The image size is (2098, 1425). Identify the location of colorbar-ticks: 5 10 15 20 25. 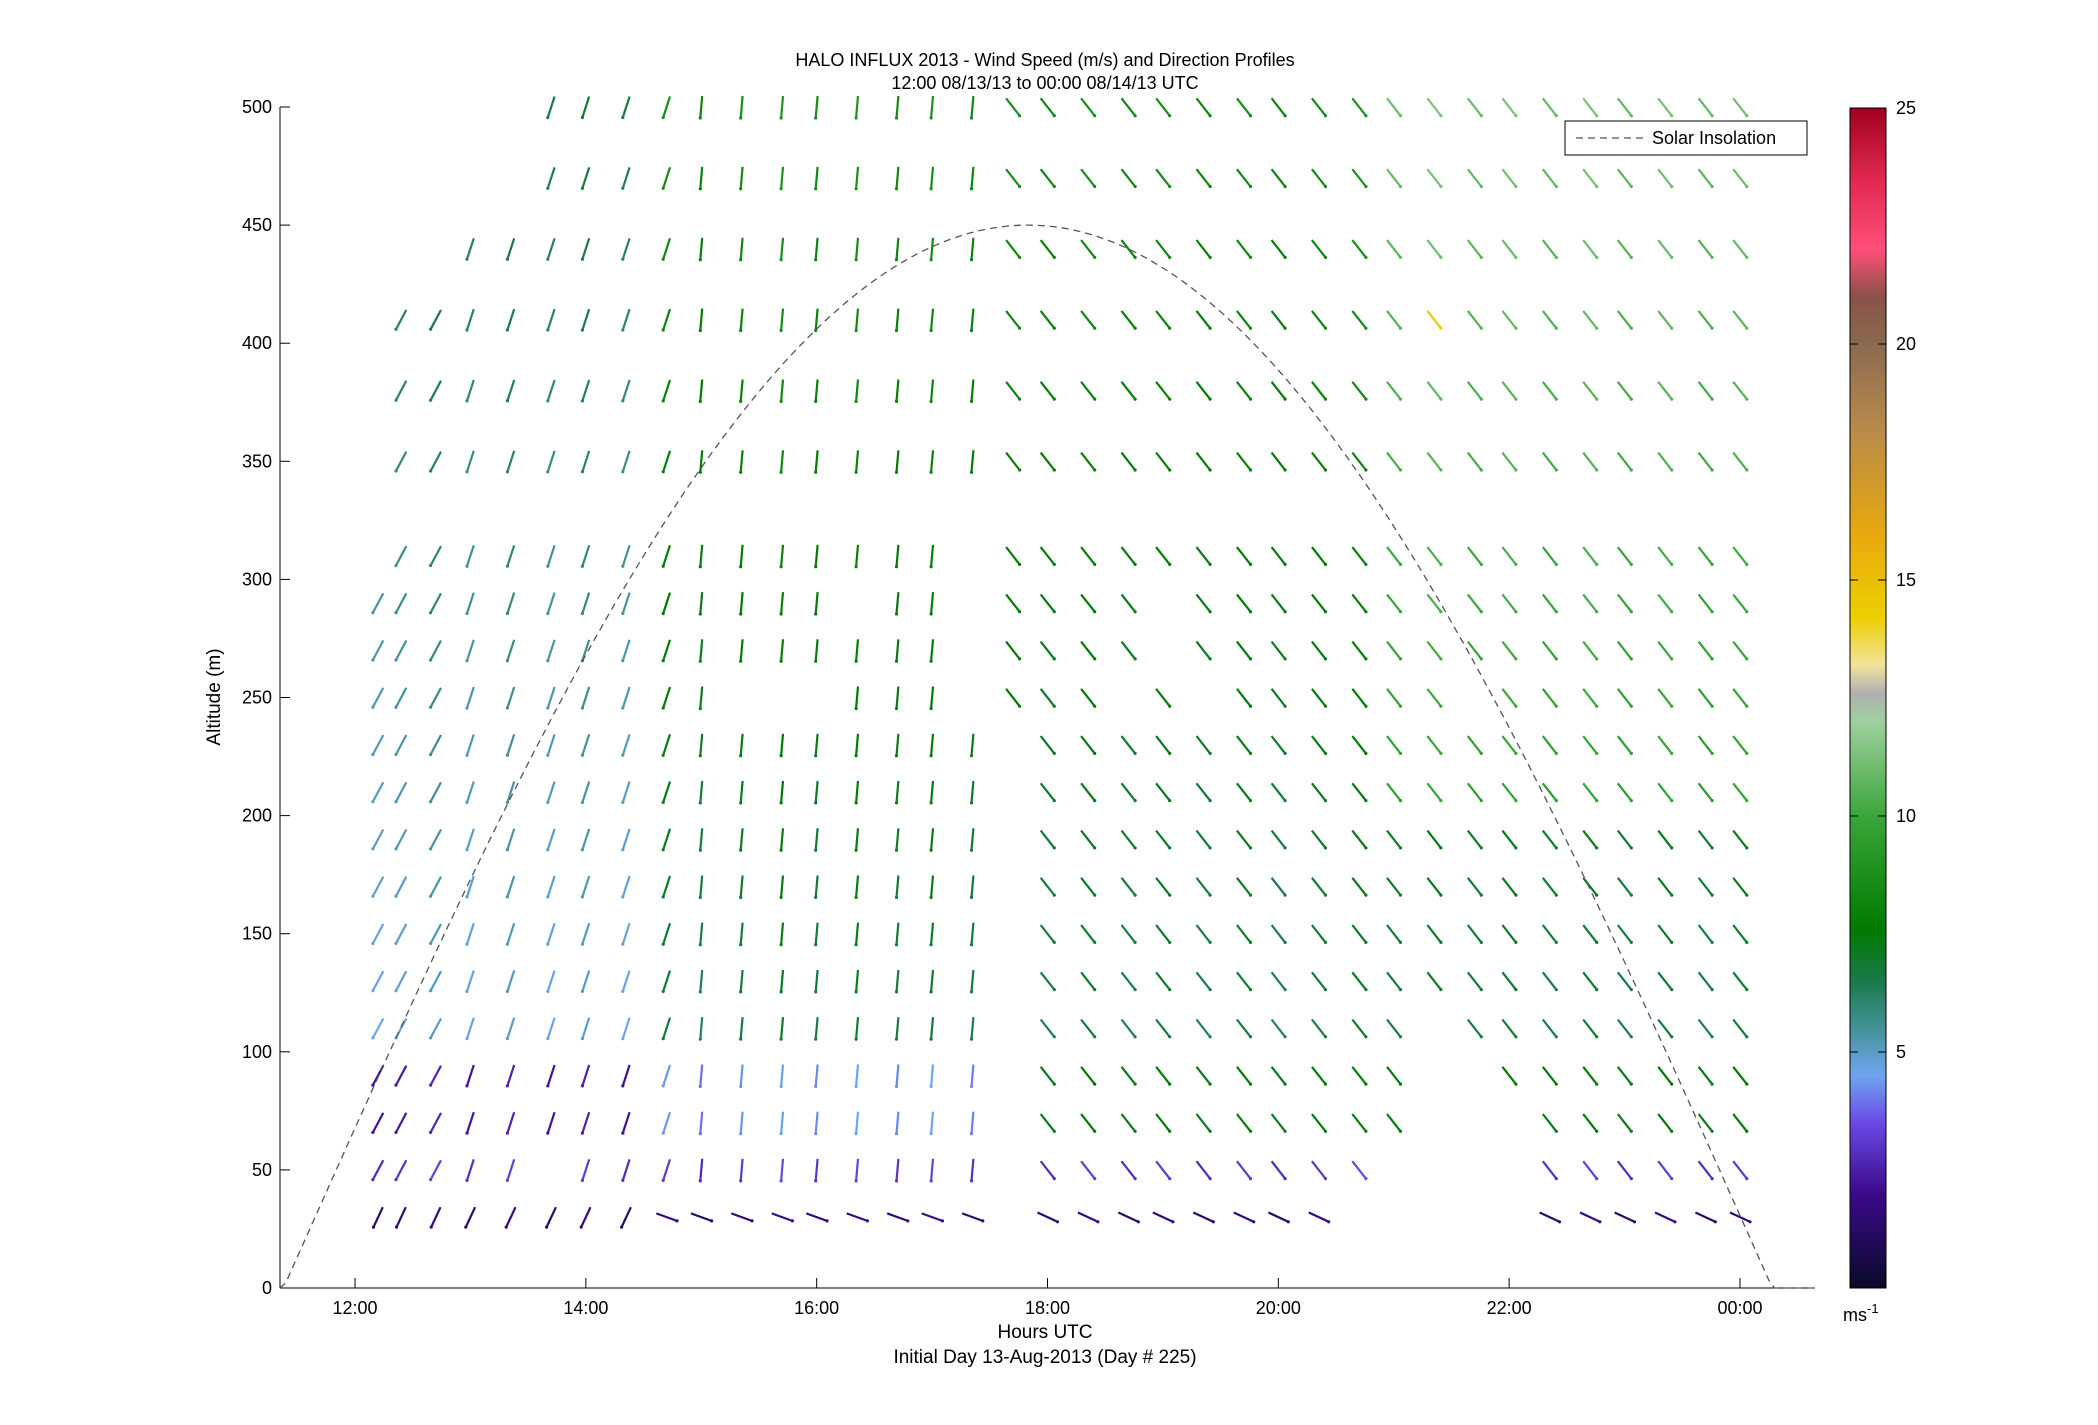
(1883, 580).